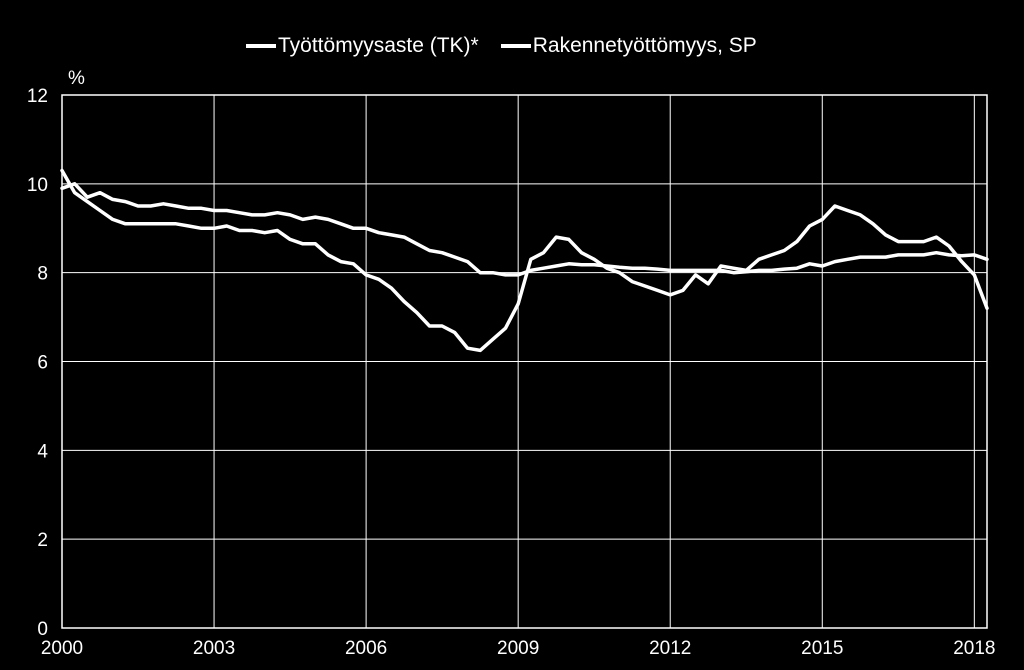 The width and height of the screenshot is (1024, 670). I want to click on x-axis: 2000 2003 2006 2009 2012 2015 2018, so click(518, 648).